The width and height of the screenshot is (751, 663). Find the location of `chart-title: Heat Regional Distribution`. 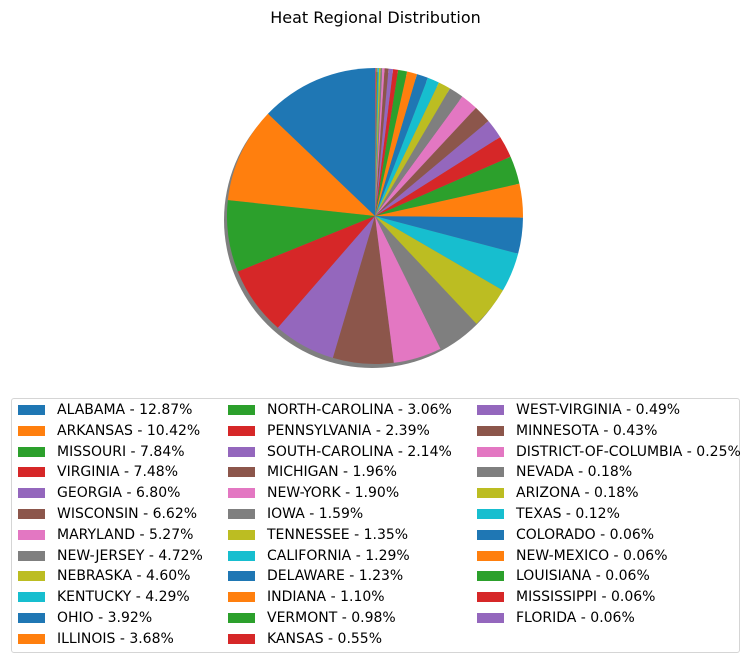

chart-title: Heat Regional Distribution is located at coordinates (375, 17).